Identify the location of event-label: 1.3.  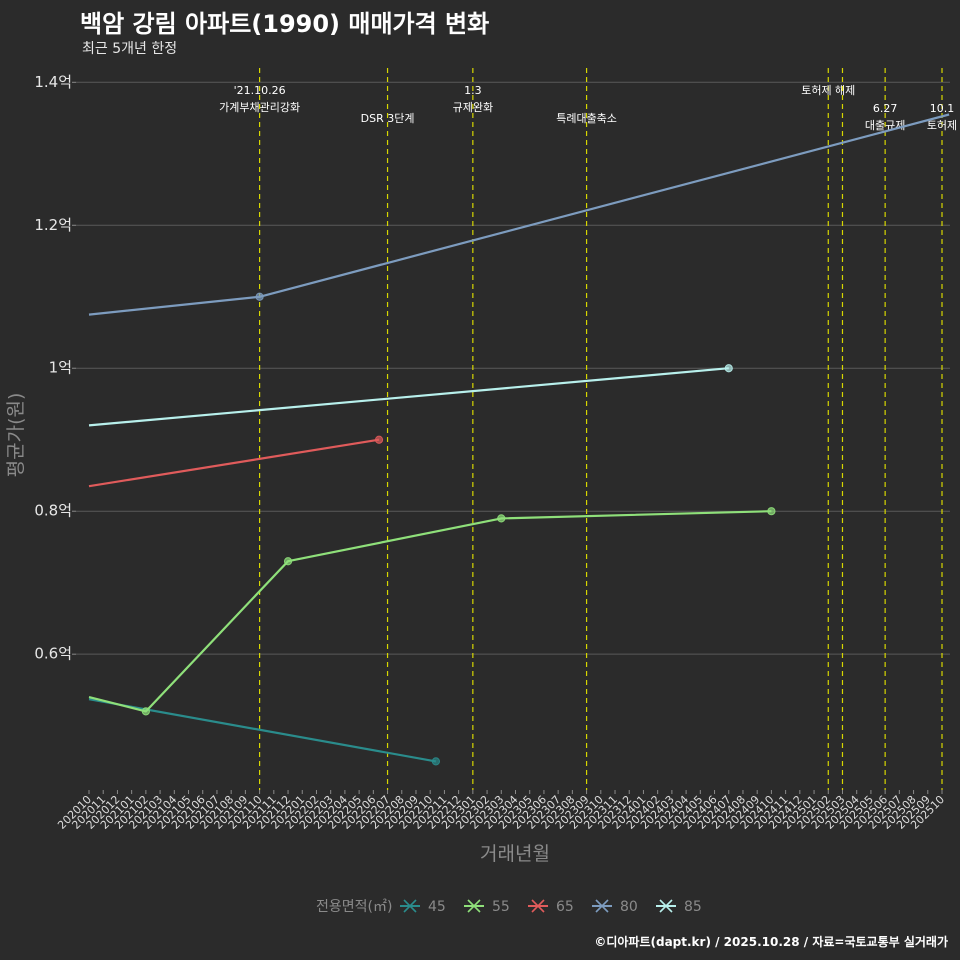
(473, 90).